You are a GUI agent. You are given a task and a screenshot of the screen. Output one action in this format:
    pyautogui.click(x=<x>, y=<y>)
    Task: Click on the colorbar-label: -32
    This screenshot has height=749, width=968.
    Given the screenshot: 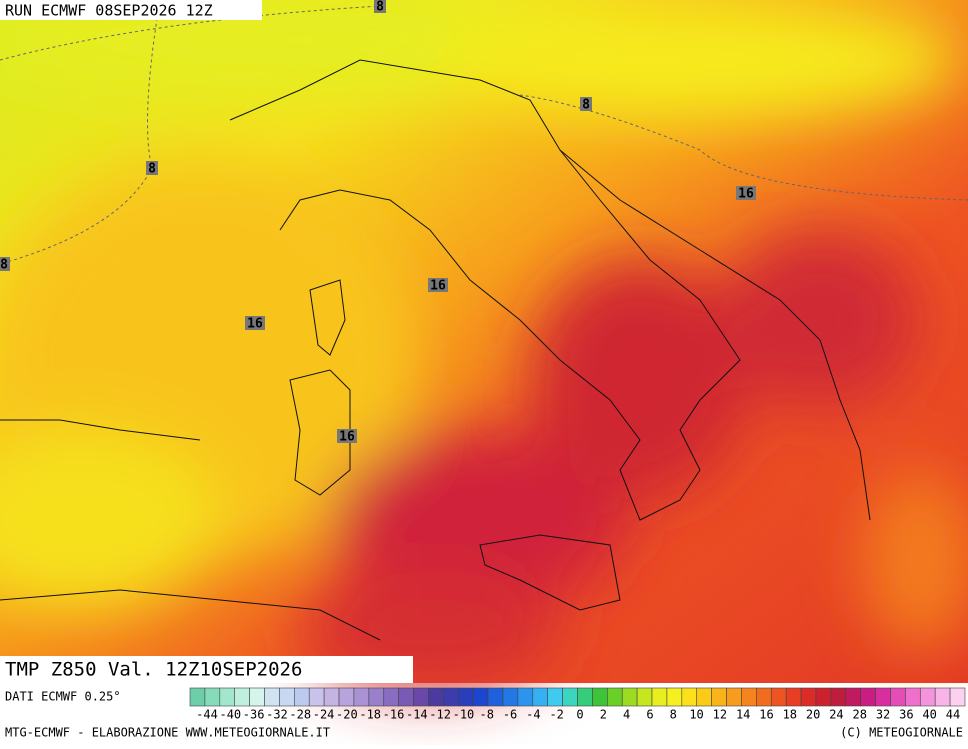 What is the action you would take?
    pyautogui.click(x=277, y=715)
    